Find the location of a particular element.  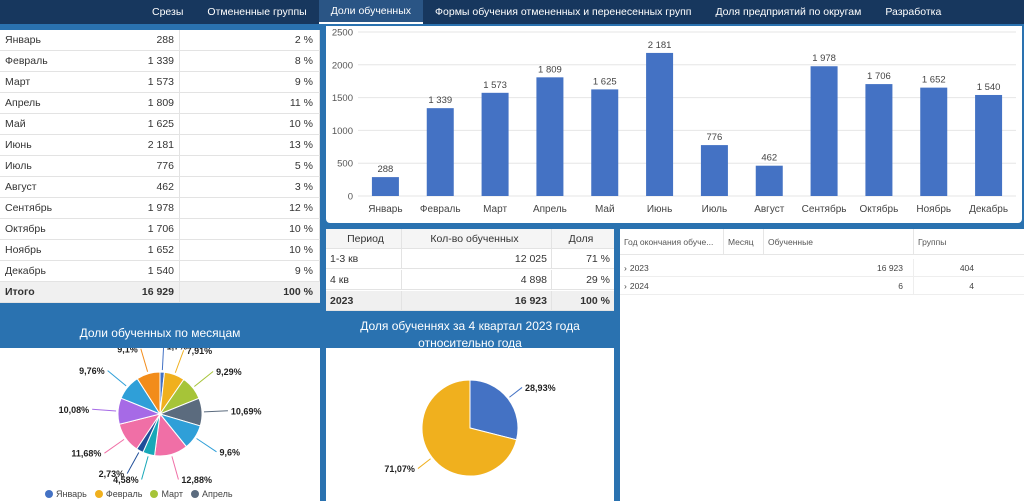

pivot-header-month: Месяц is located at coordinates (744, 241).